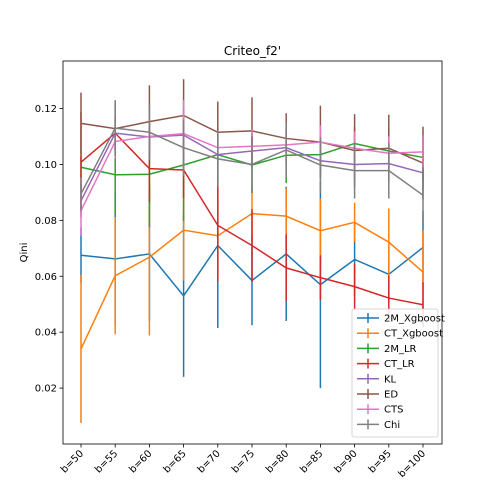 This screenshot has width=504, height=504. Describe the element at coordinates (46, 277) in the screenshot. I see `y-tick-label: 0.06` at that location.